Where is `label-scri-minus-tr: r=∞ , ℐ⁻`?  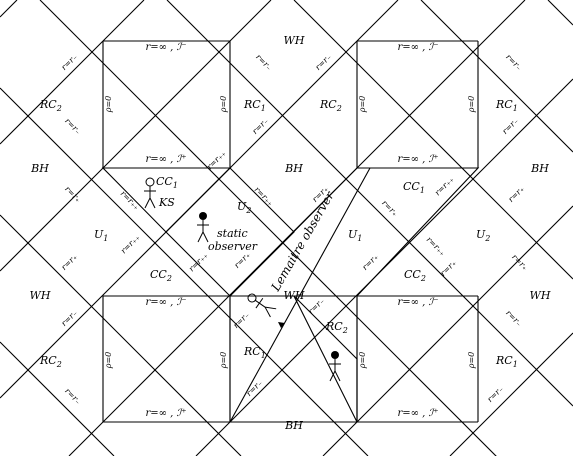 label-scri-minus-tr: r=∞ , ℐ⁻ is located at coordinates (417, 47).